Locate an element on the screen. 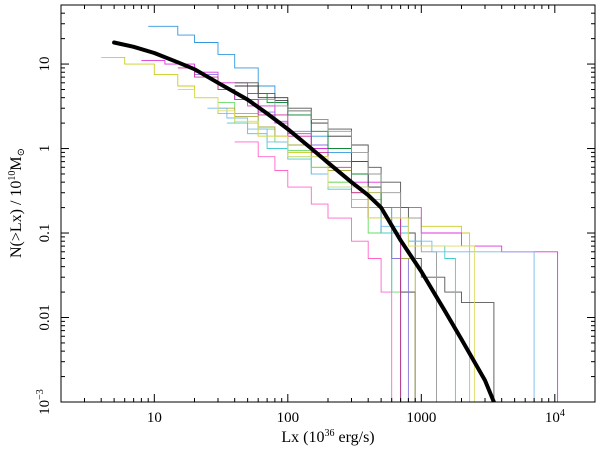 This screenshot has height=449, width=600. y-tick-label-sup: −3 is located at coordinates (40, 394).